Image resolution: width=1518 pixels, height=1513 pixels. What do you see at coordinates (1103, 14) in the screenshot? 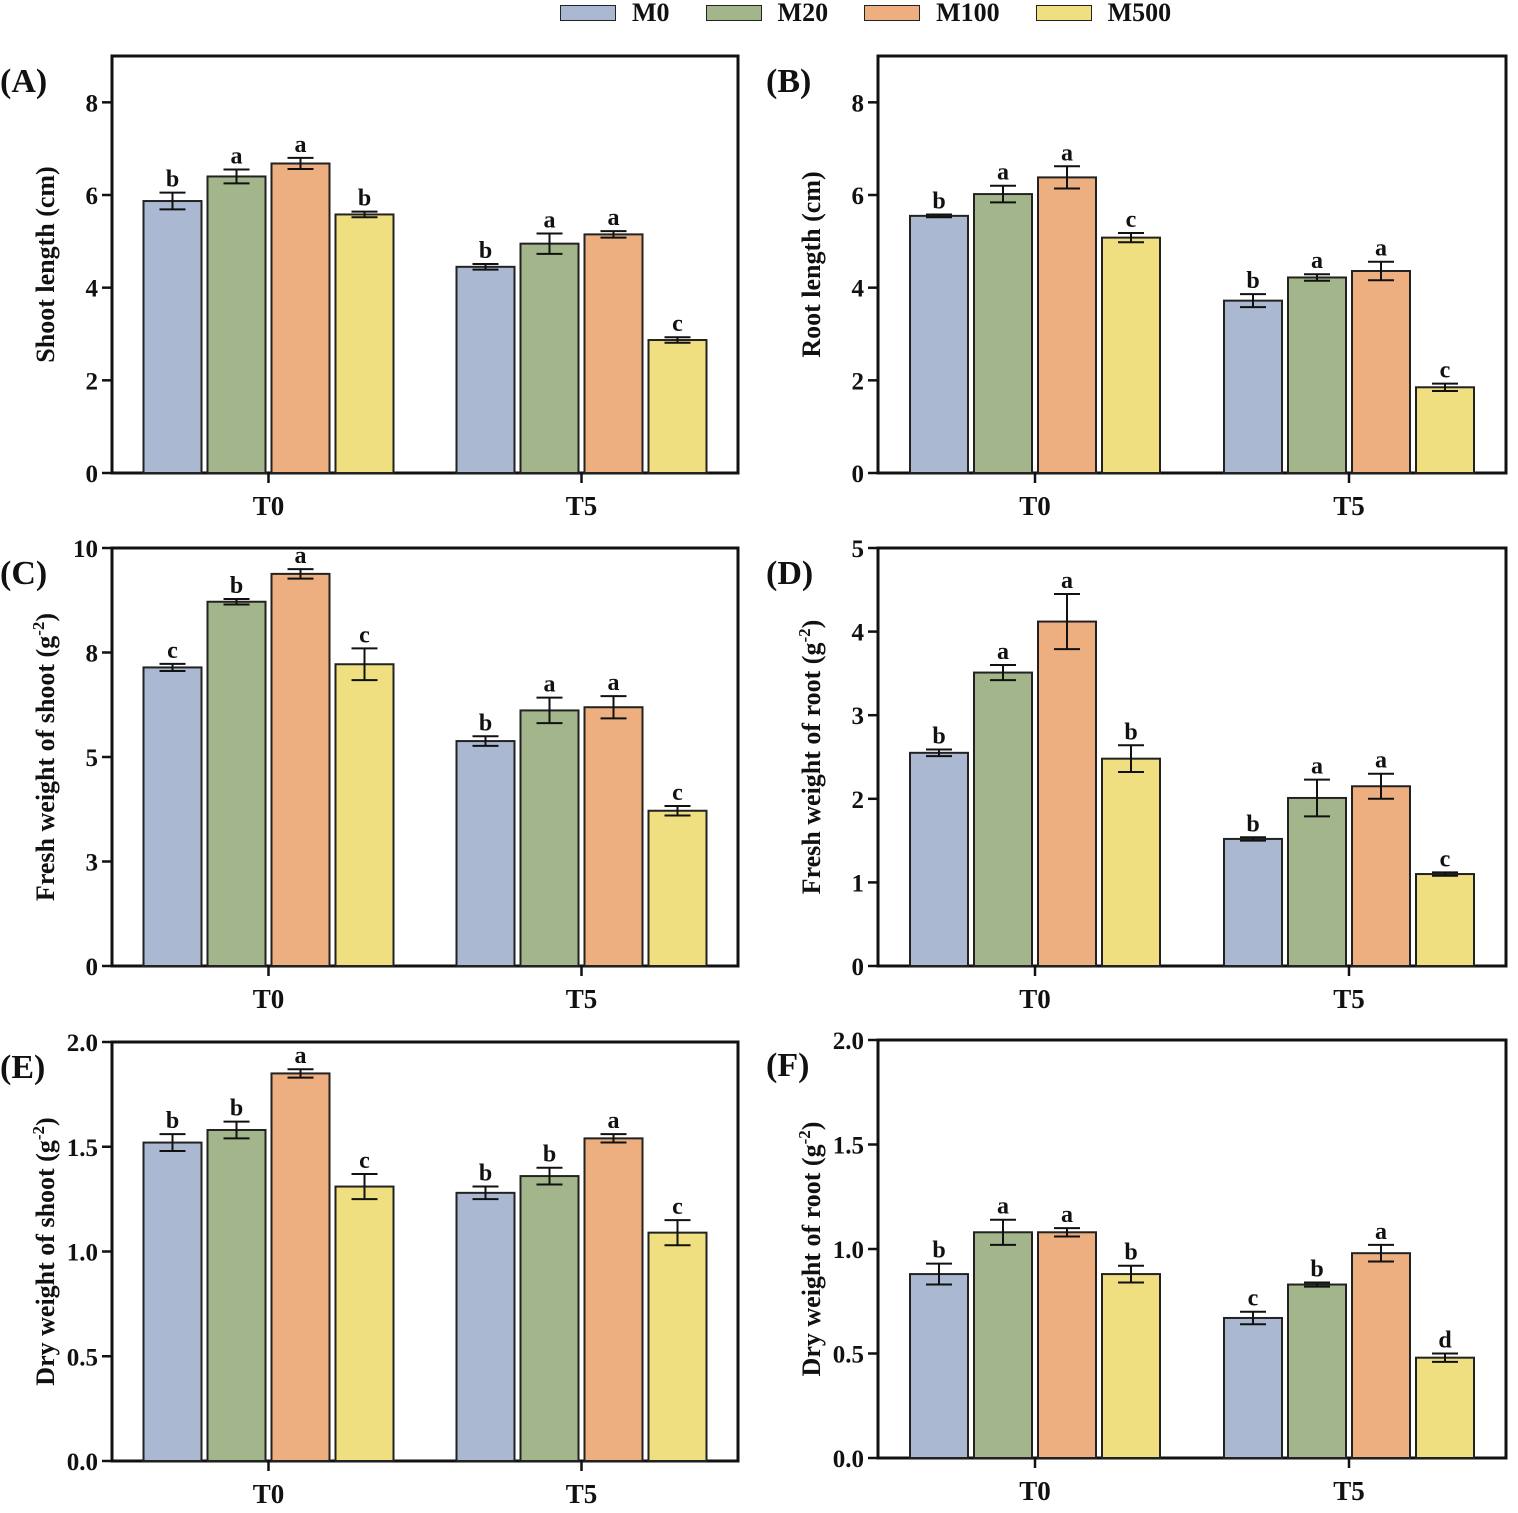
I see `legend-item-m500: M500` at bounding box center [1103, 14].